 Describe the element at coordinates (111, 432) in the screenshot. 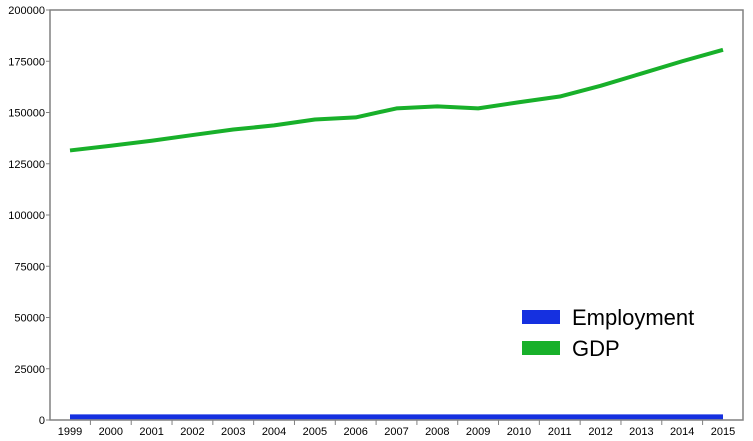

I see `x-tick-label: 2000` at that location.